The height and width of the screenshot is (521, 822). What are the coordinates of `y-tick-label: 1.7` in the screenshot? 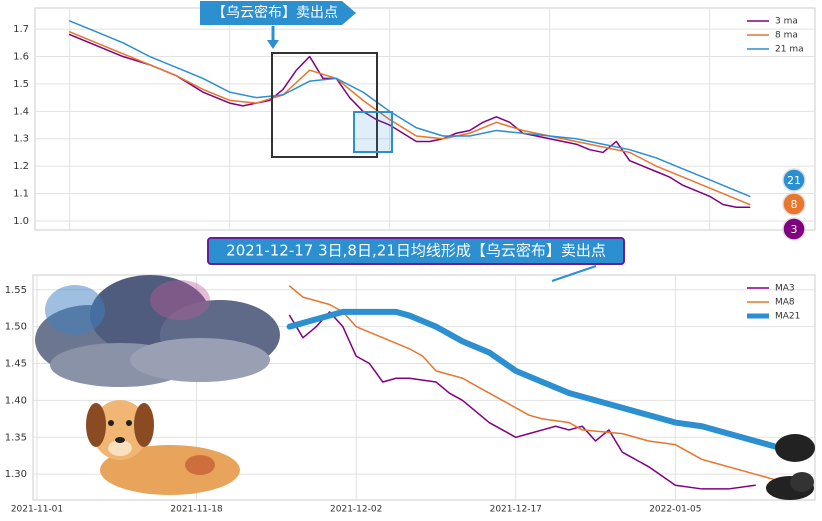 It's located at (21, 29).